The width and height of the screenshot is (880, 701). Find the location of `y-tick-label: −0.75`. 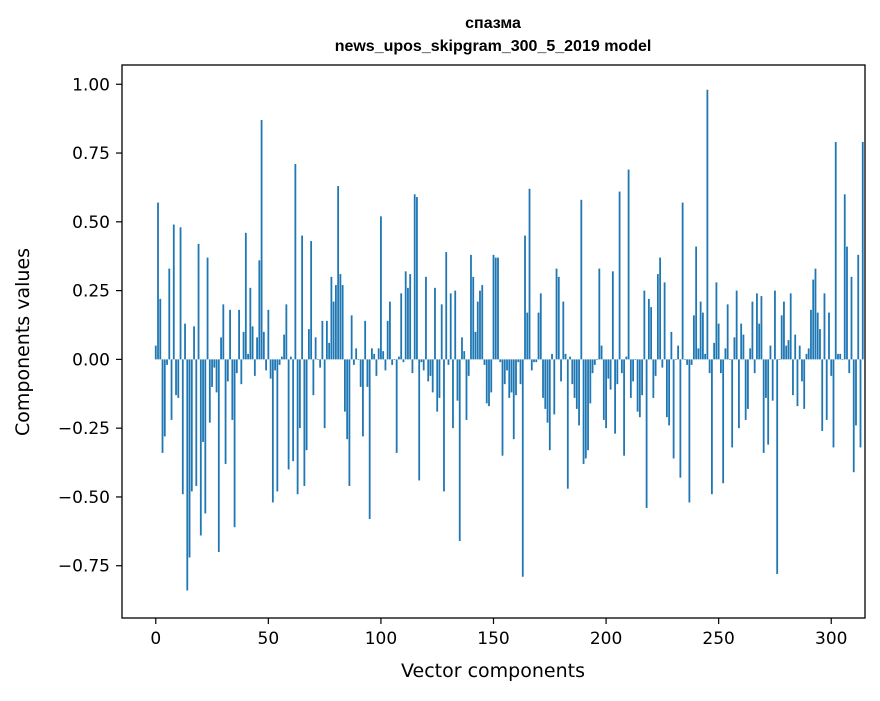

y-tick-label: −0.75 is located at coordinates (84, 567).